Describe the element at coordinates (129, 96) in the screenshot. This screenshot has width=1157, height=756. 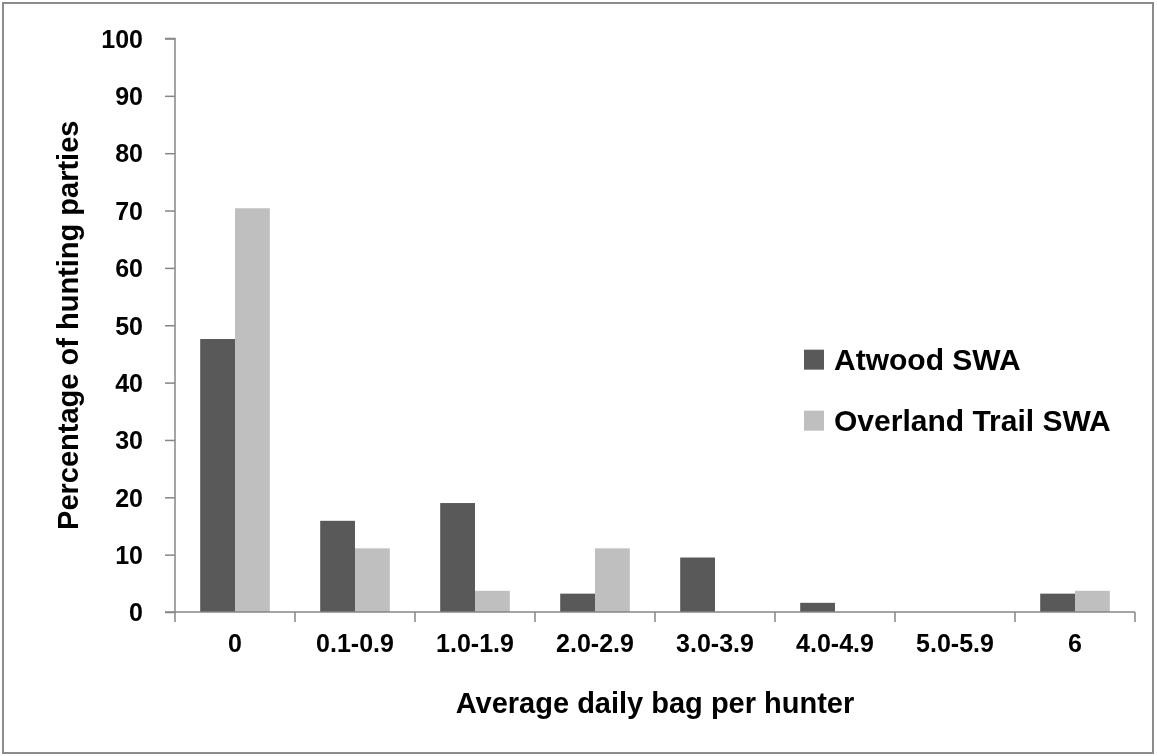
I see `y-tick-label: 90` at that location.